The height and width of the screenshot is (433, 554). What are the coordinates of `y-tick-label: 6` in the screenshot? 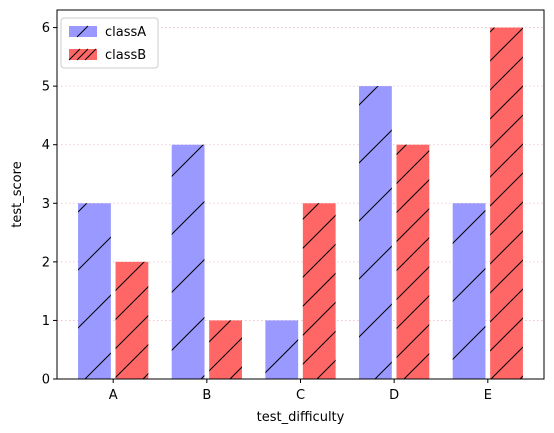 It's located at (46, 28).